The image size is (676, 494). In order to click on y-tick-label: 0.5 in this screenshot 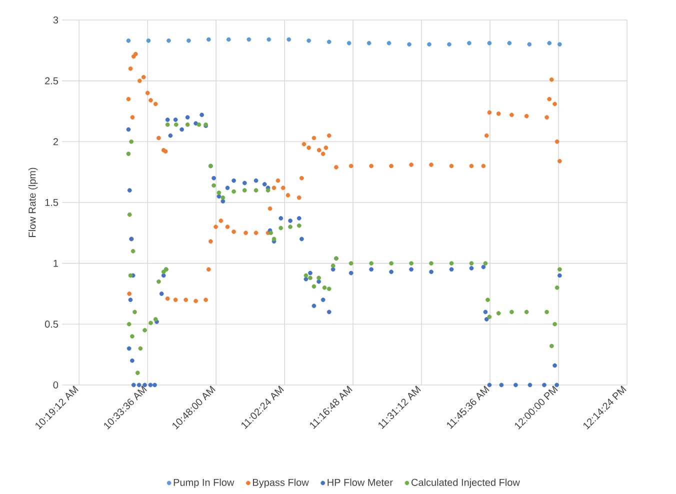, I will do `click(51, 324)`.